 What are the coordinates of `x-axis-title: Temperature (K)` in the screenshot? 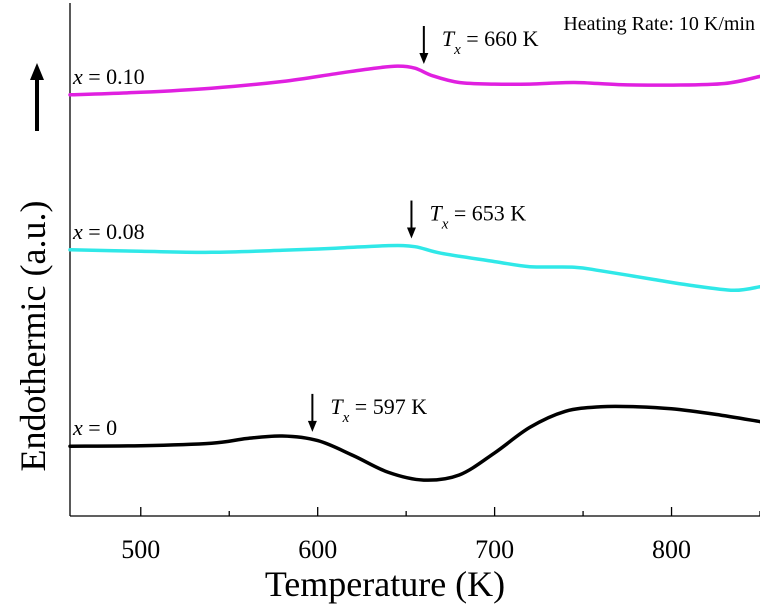 It's located at (385, 584).